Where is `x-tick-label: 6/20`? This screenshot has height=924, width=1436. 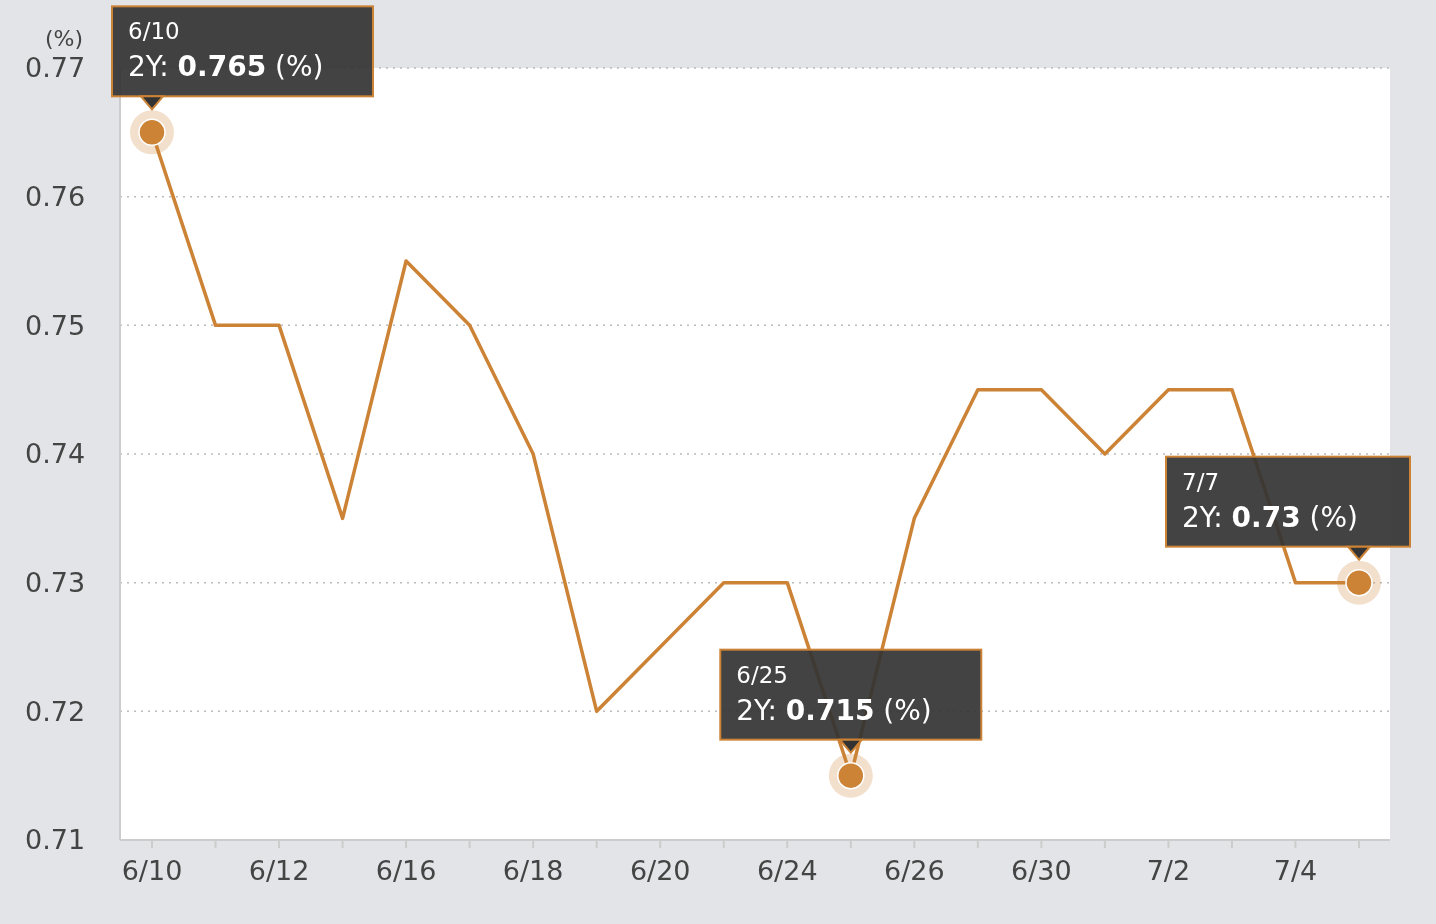 x-tick-label: 6/20 is located at coordinates (660, 870).